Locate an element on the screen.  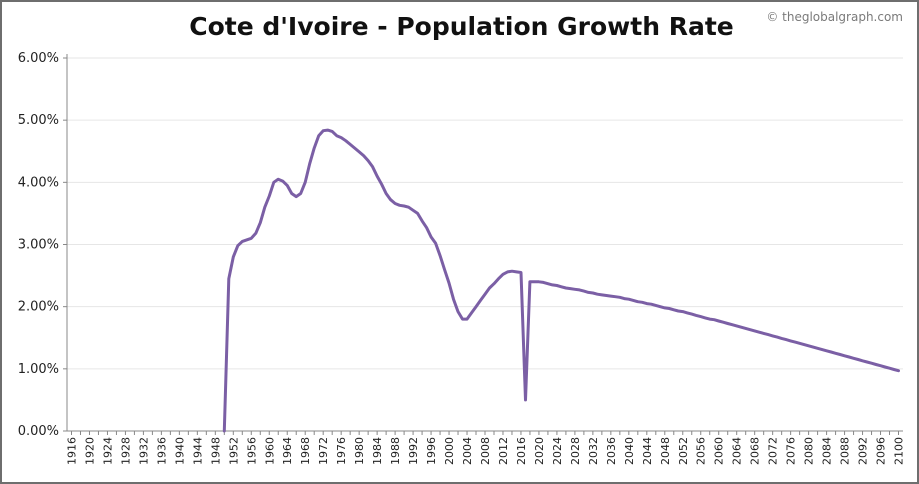
y-tick-label: 1.00% is located at coordinates (38, 369).